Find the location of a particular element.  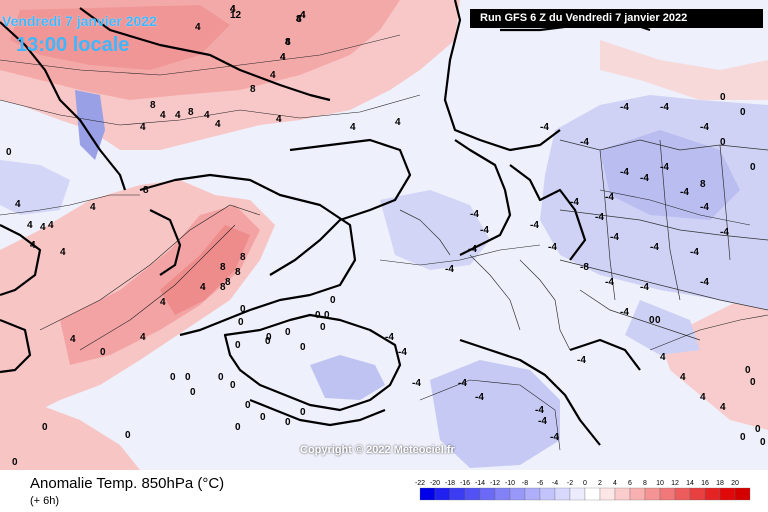

forecast-date: Vendredi 7 janvier 2022 is located at coordinates (79, 21).